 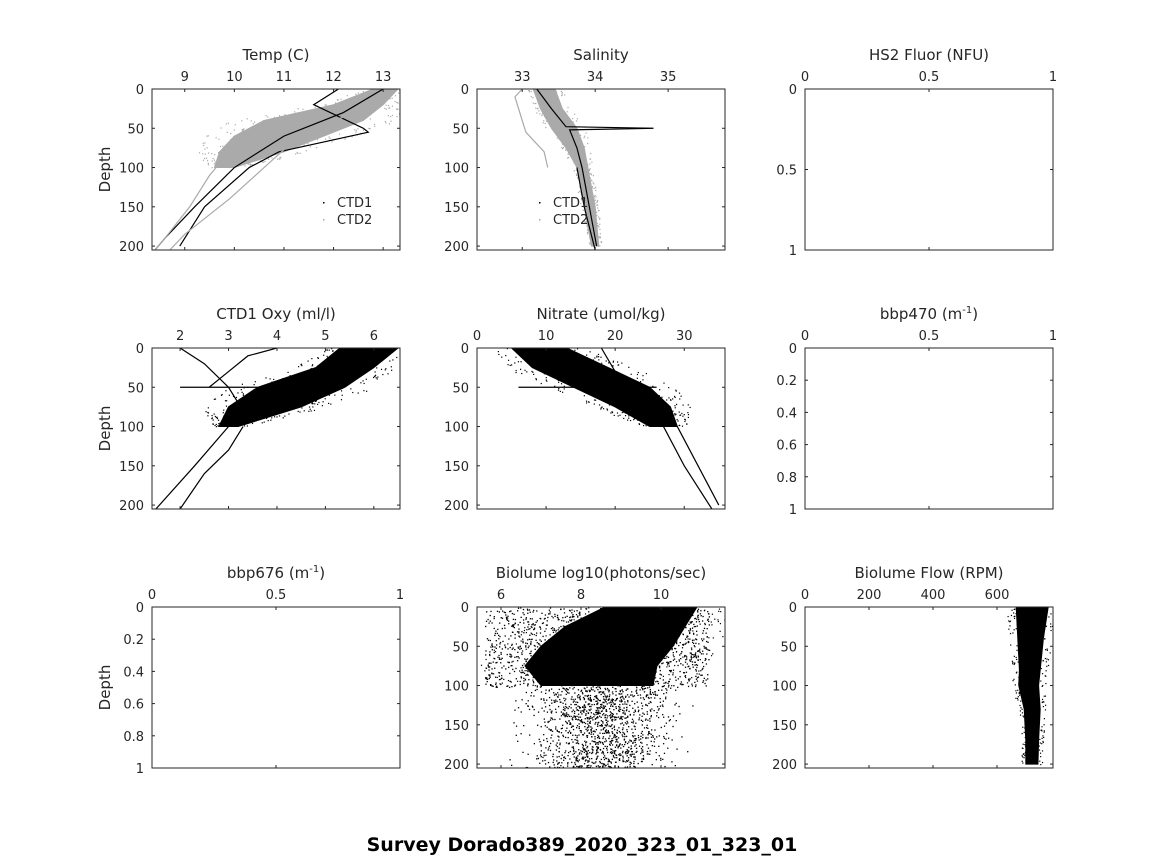 What do you see at coordinates (456, 687) in the screenshot?
I see `y-tick-label: 100` at bounding box center [456, 687].